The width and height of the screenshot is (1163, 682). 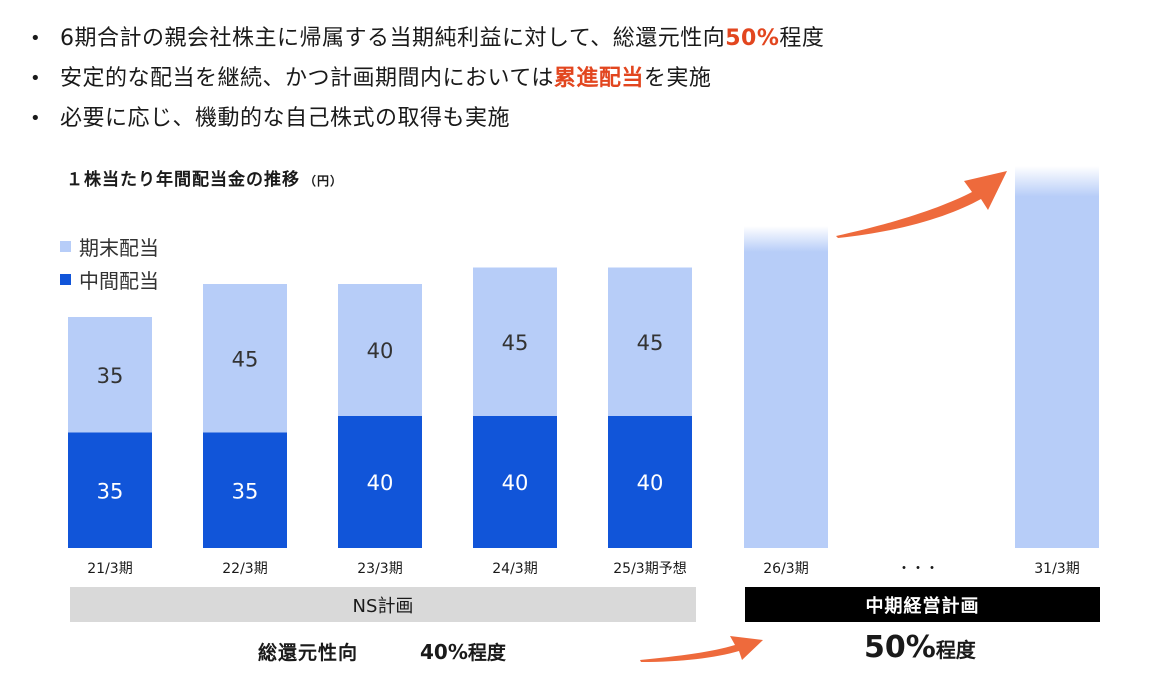 I want to click on x-tick-label: 23/3期, so click(x=379, y=569).